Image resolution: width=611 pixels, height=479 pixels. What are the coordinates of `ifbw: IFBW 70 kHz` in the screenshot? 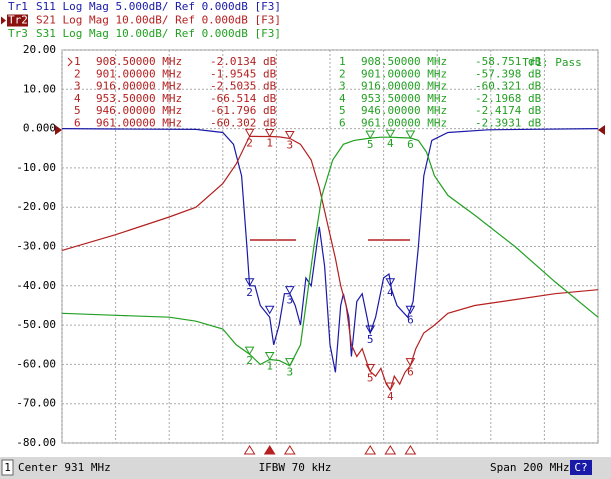 It's located at (295, 467).